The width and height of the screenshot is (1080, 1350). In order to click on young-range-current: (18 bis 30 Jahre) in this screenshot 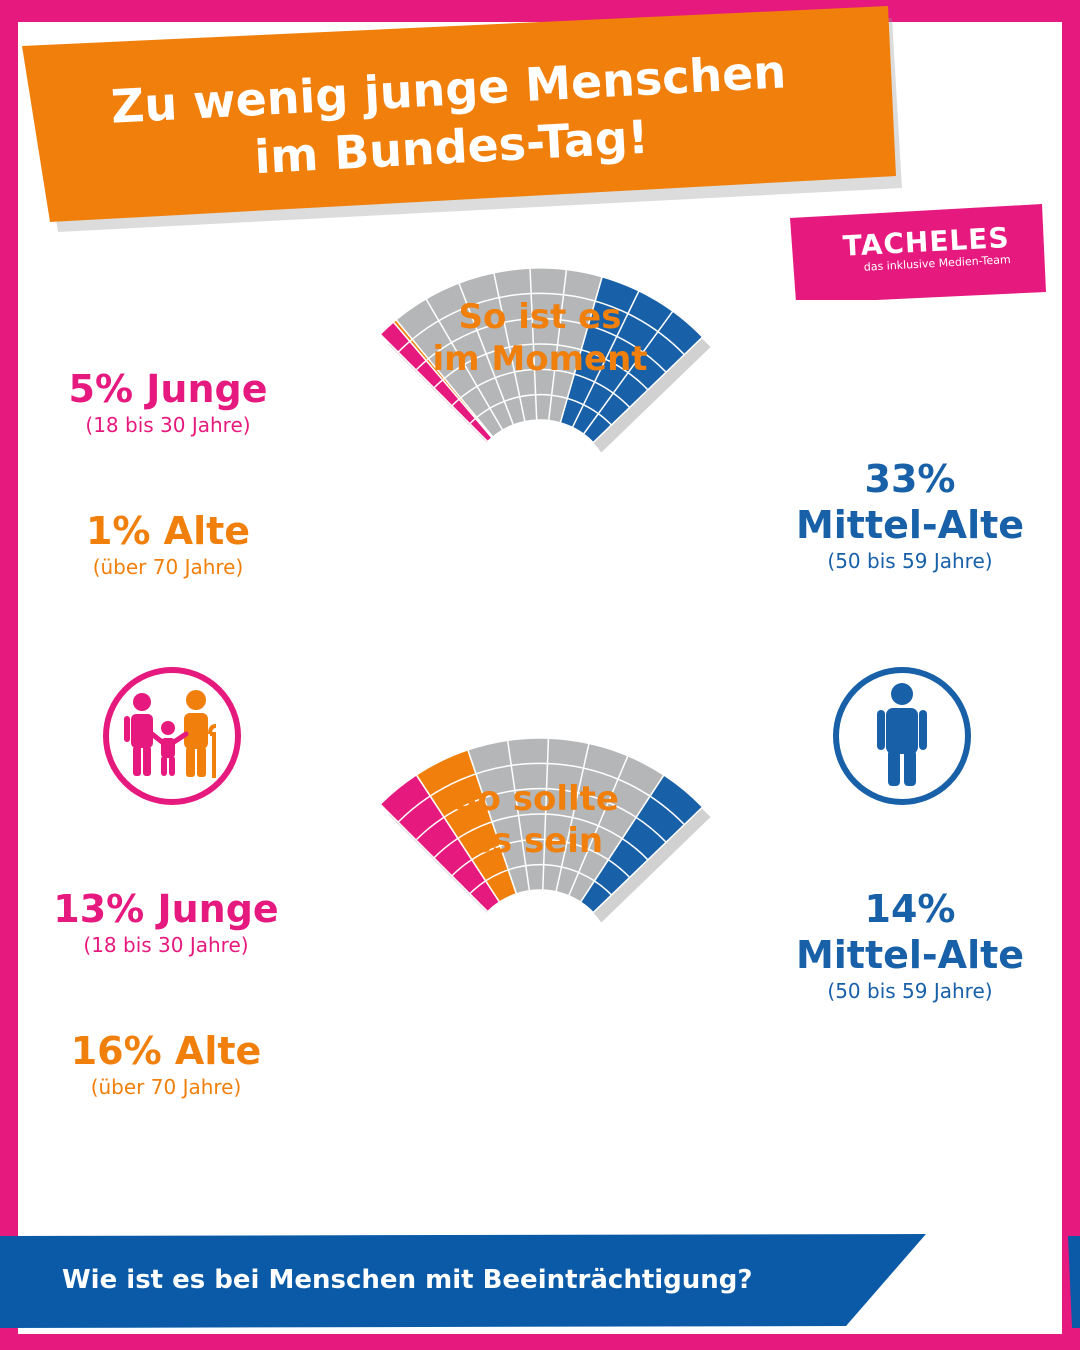, I will do `click(168, 425)`.